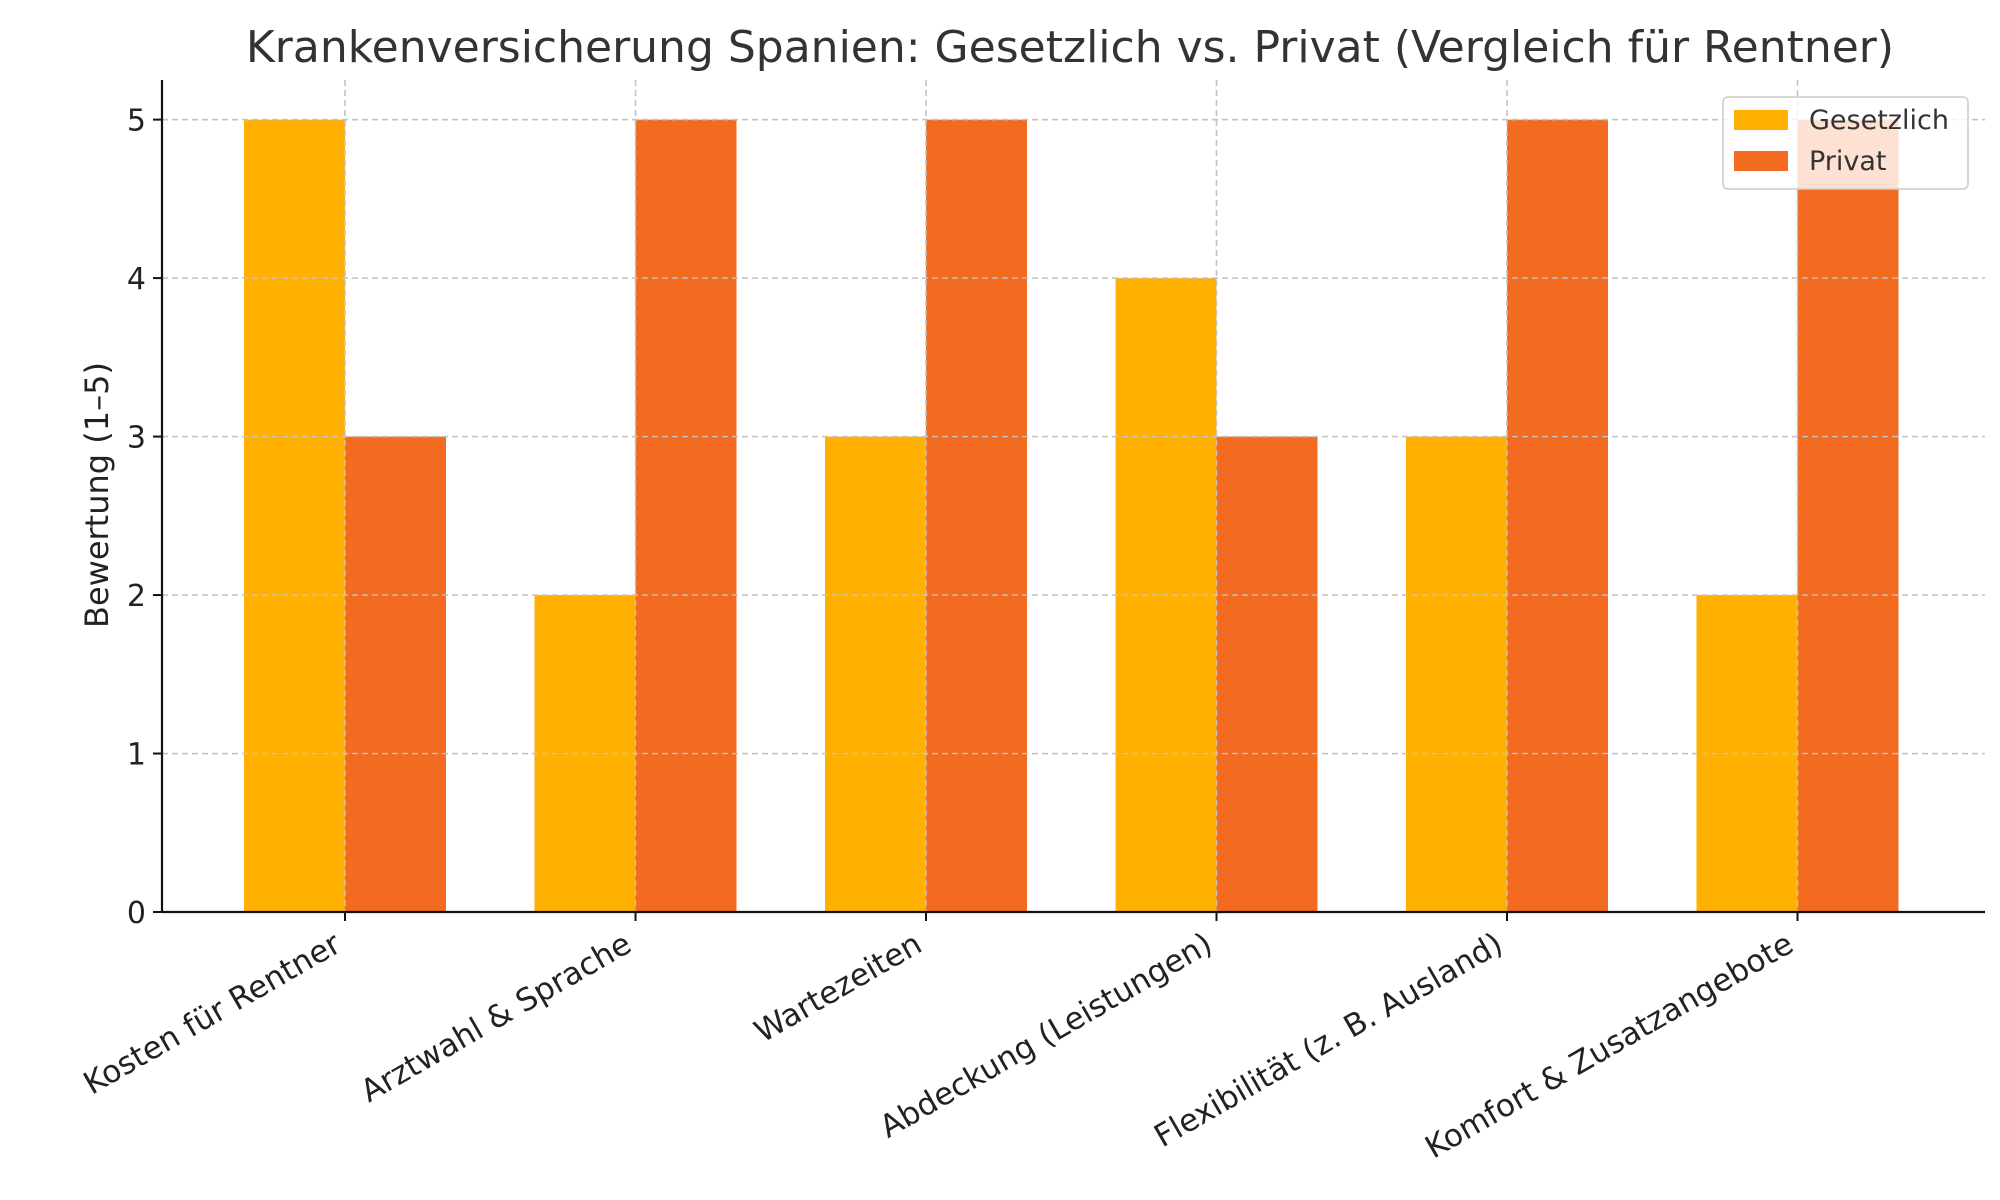 The height and width of the screenshot is (1200, 2000). Describe the element at coordinates (1761, 161) in the screenshot. I see `legend-swatch-privat` at that location.